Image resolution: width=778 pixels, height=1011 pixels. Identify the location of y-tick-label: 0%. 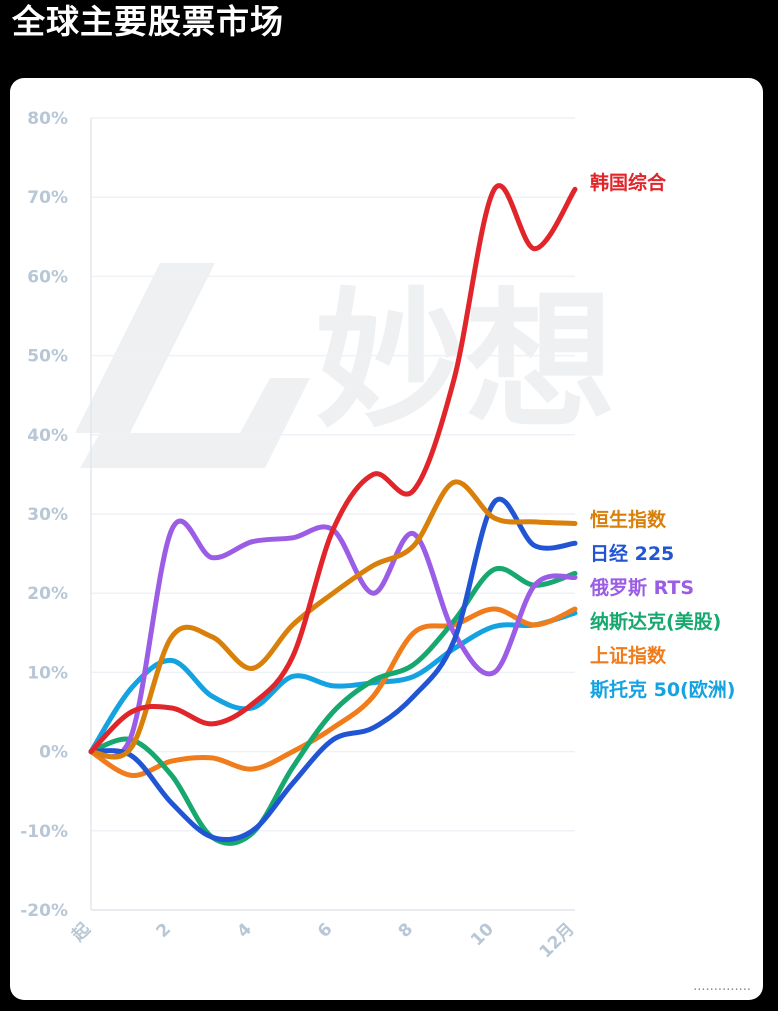
(53, 753).